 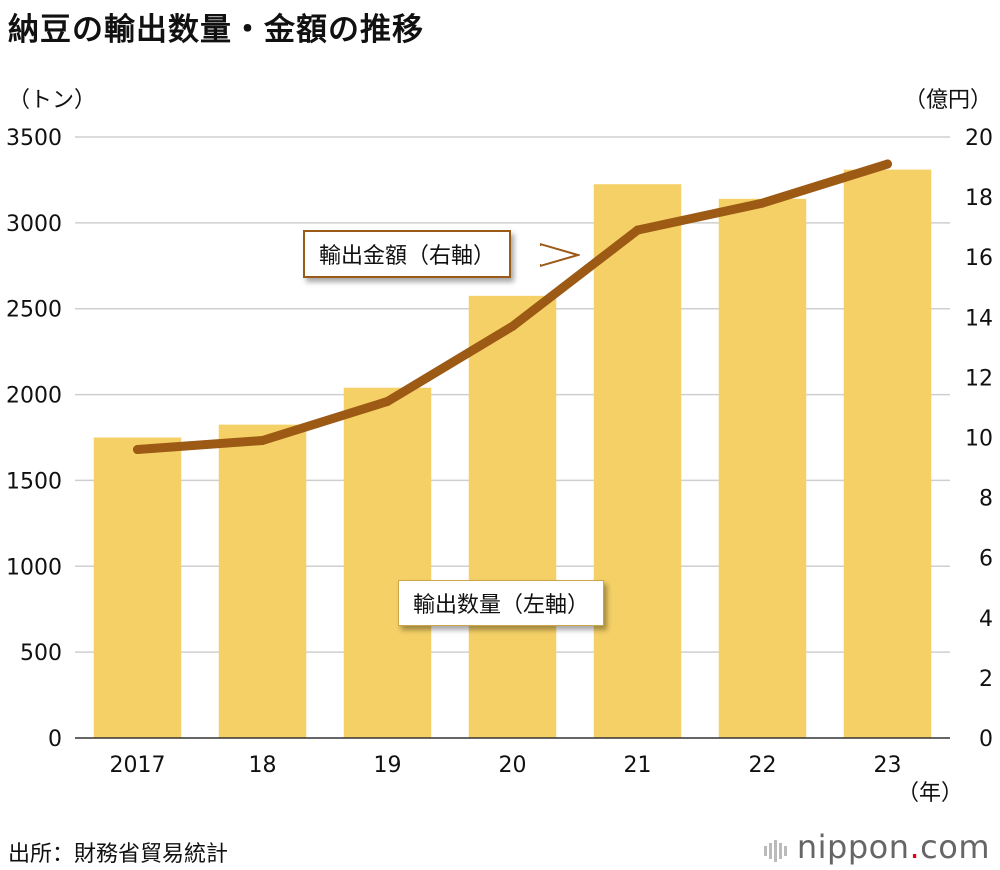 What do you see at coordinates (41, 653) in the screenshot?
I see `left-tick-label: 500` at bounding box center [41, 653].